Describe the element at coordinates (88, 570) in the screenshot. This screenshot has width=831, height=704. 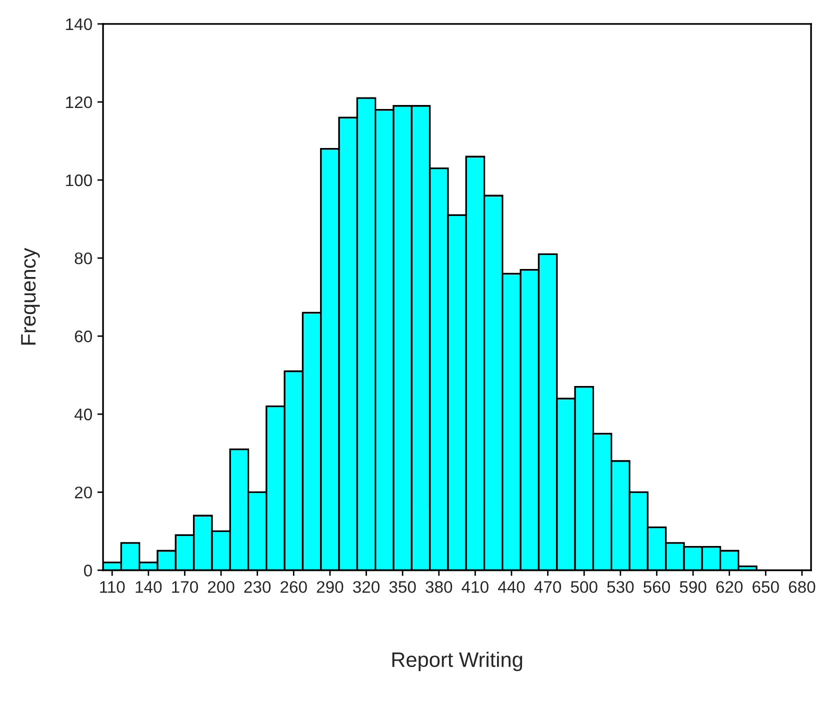
I see `y-tick-label: 0` at that location.